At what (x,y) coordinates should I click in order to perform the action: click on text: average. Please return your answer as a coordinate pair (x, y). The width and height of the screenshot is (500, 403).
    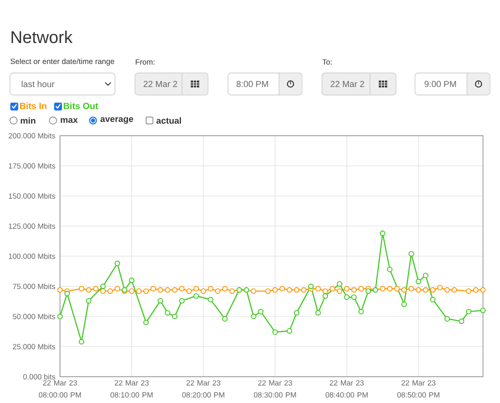
    Looking at the image, I should click on (117, 120).